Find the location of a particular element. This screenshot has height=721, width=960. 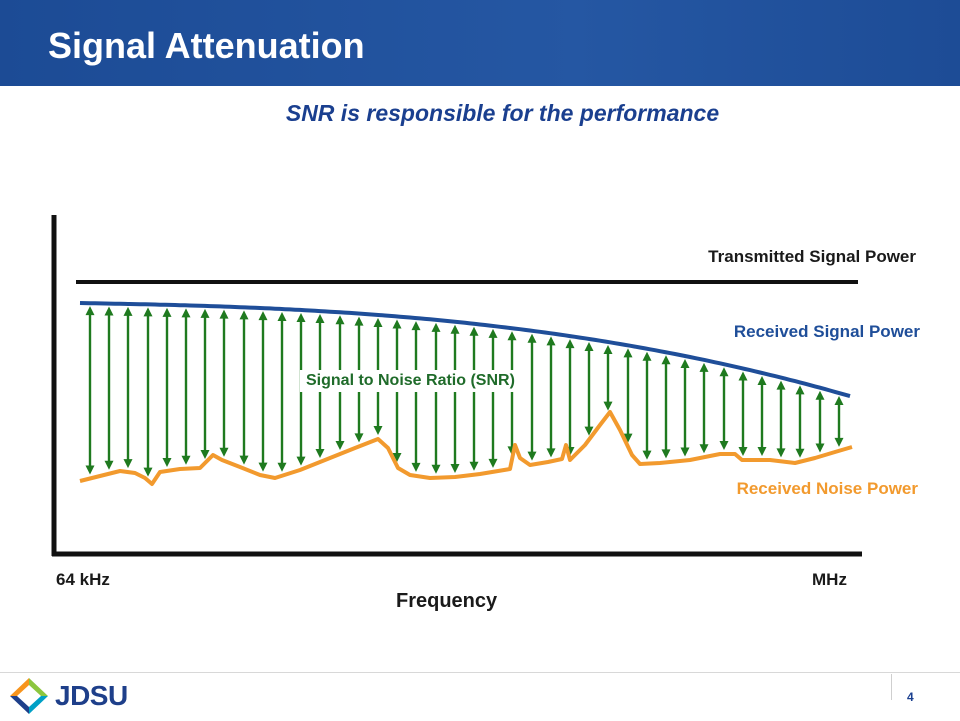

logo-text: JDSU is located at coordinates (91, 695).